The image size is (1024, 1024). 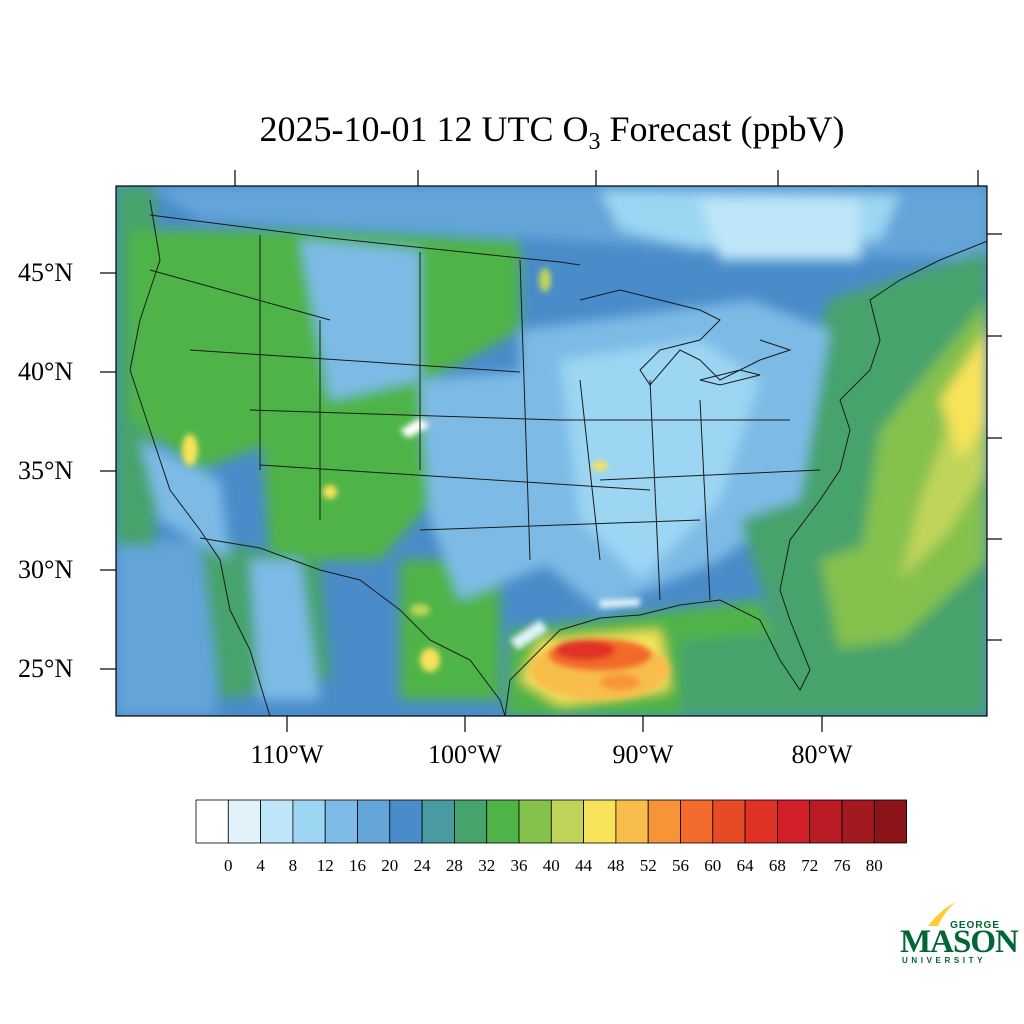 What do you see at coordinates (46, 668) in the screenshot?
I see `lat-label-25: 25°N` at bounding box center [46, 668].